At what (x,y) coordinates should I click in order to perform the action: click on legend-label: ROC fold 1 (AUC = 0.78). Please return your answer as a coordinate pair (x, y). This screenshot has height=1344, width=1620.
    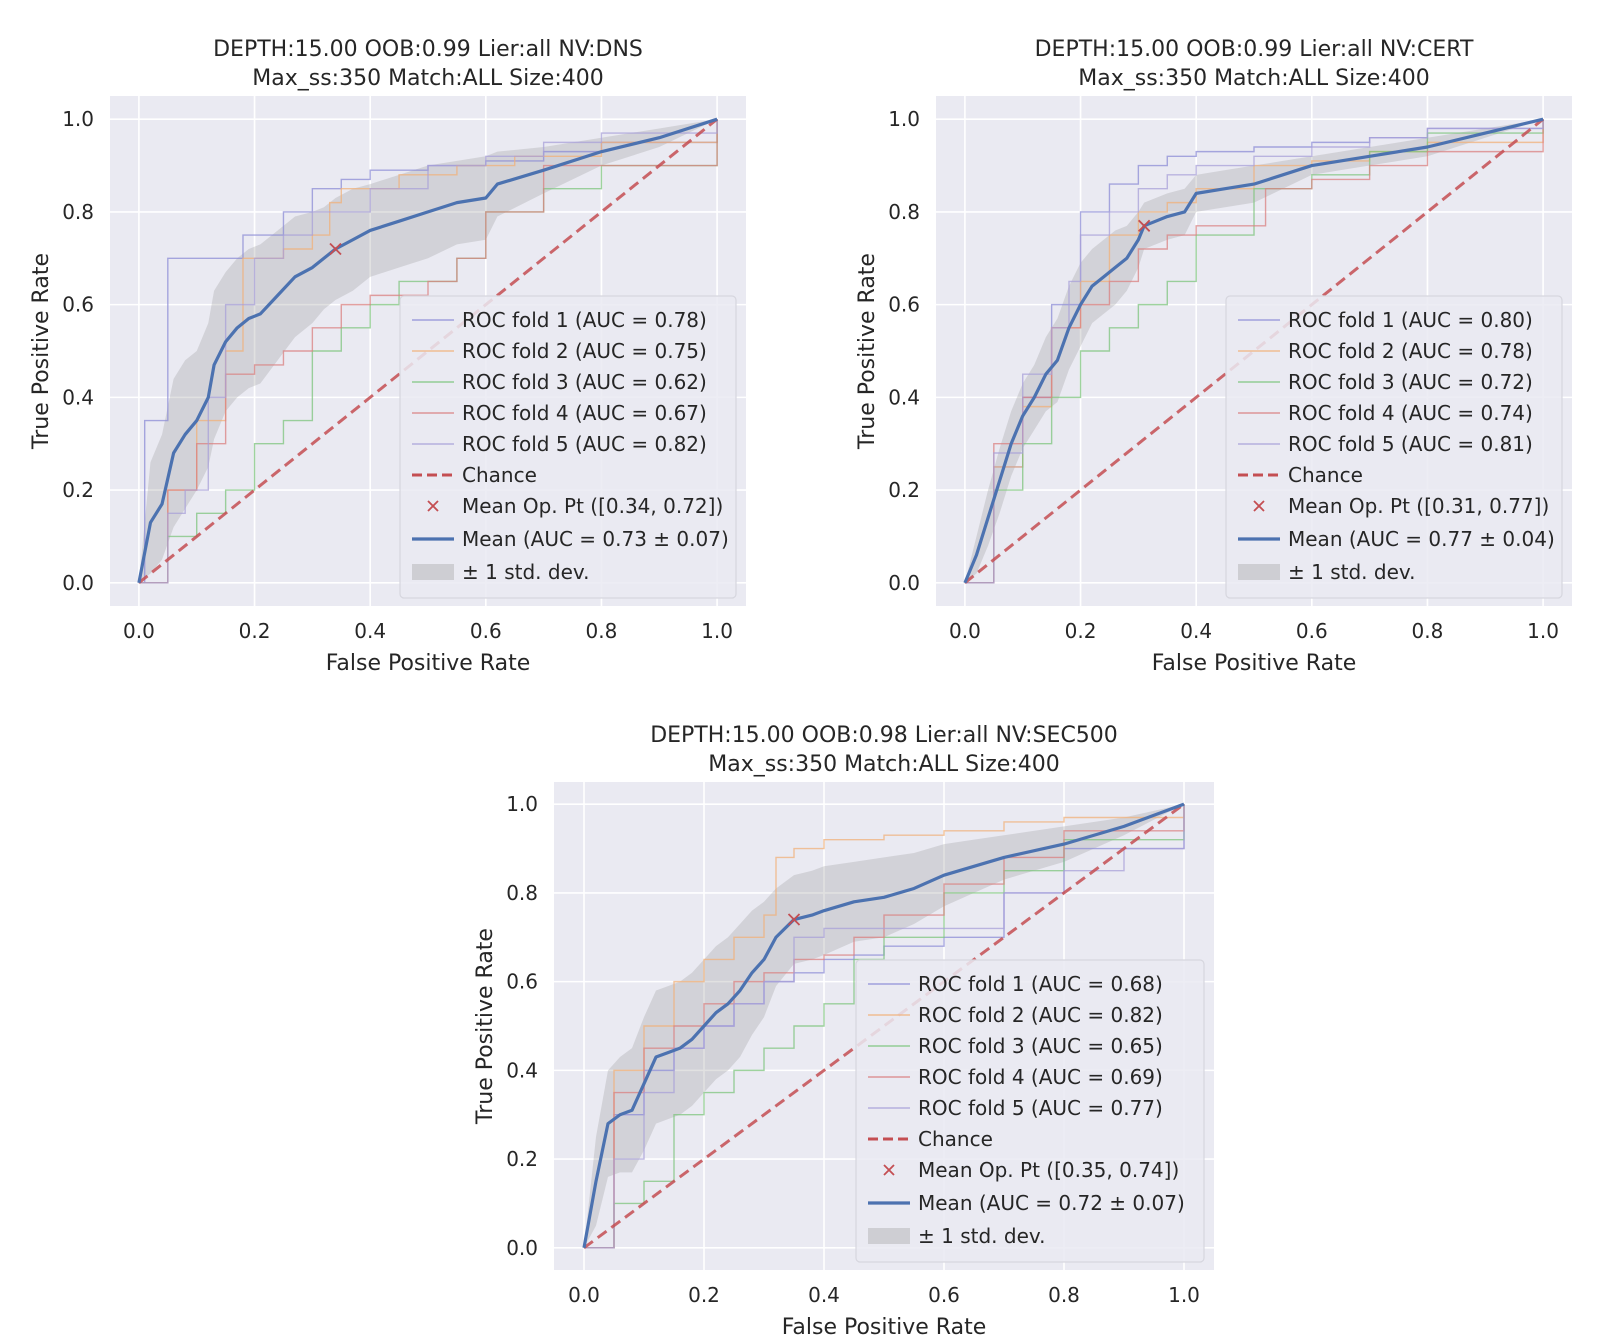
    Looking at the image, I should click on (584, 320).